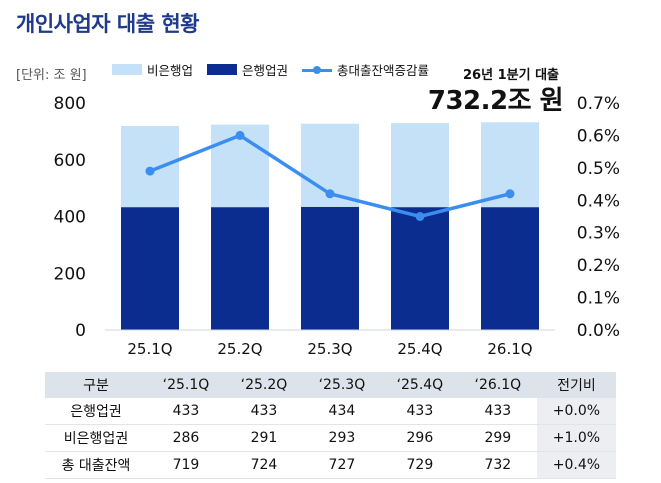 Image resolution: width=661 pixels, height=483 pixels. I want to click on y2-tick-label: 0.0%, so click(598, 331).